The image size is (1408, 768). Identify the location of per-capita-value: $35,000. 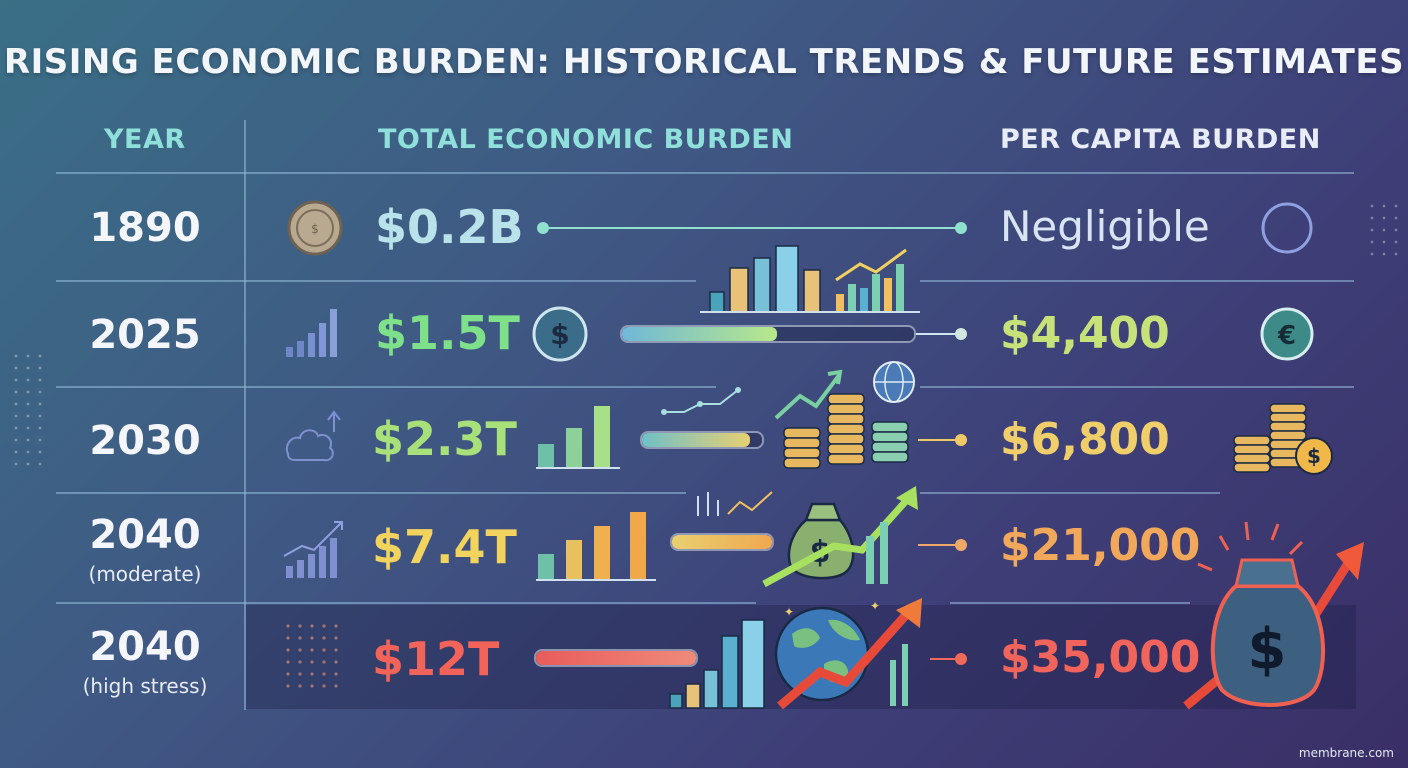
(1100, 657).